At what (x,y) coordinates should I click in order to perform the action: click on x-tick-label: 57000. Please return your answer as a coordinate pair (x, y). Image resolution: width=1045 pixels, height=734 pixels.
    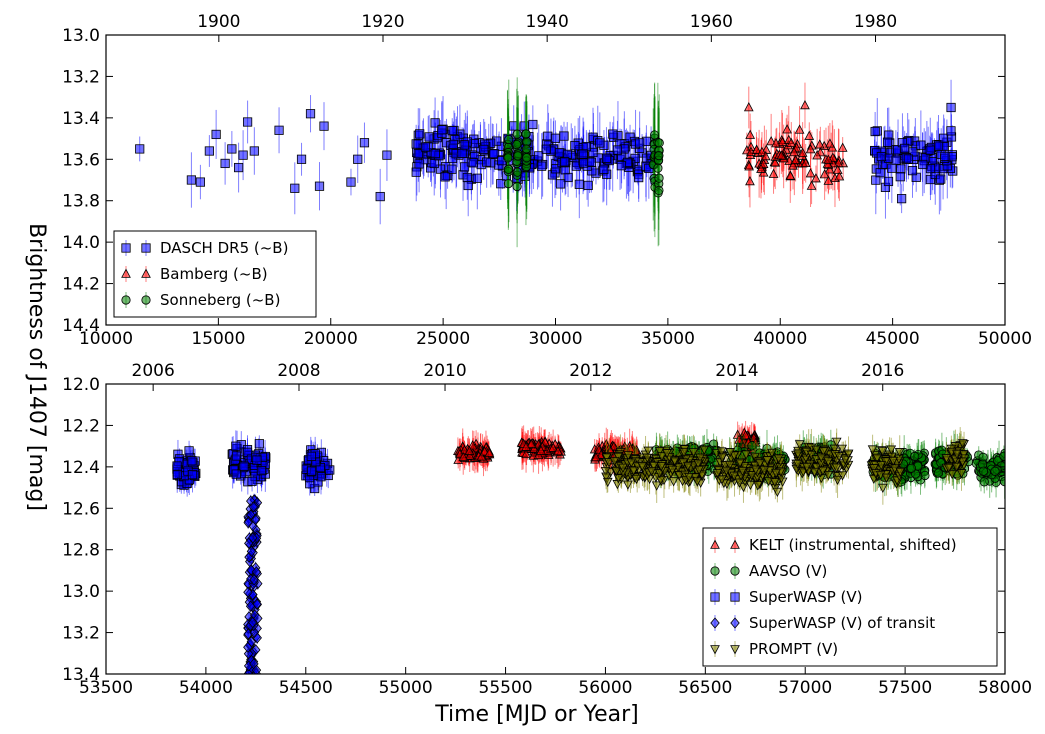
    Looking at the image, I should click on (805, 688).